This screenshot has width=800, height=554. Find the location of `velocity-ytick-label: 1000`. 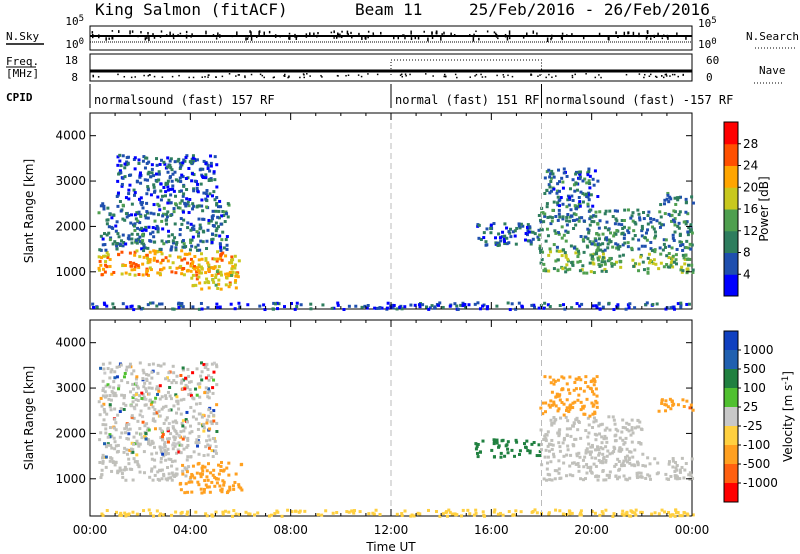

velocity-ytick-label: 1000 is located at coordinates (70, 479).